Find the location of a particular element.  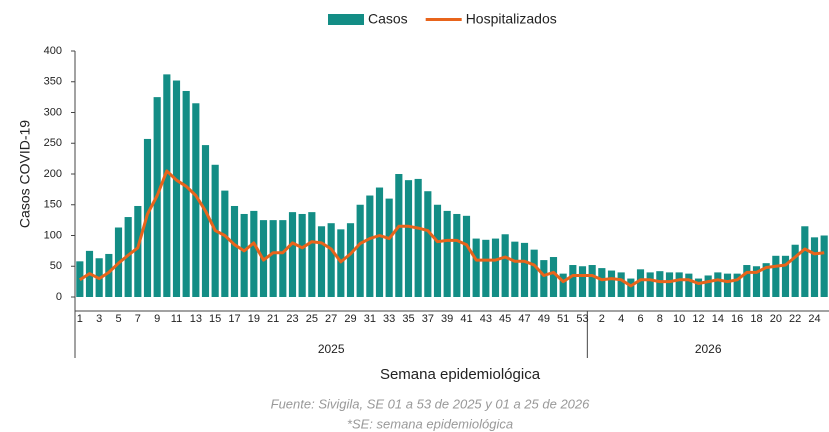

x-tick-label: 10 is located at coordinates (679, 319).